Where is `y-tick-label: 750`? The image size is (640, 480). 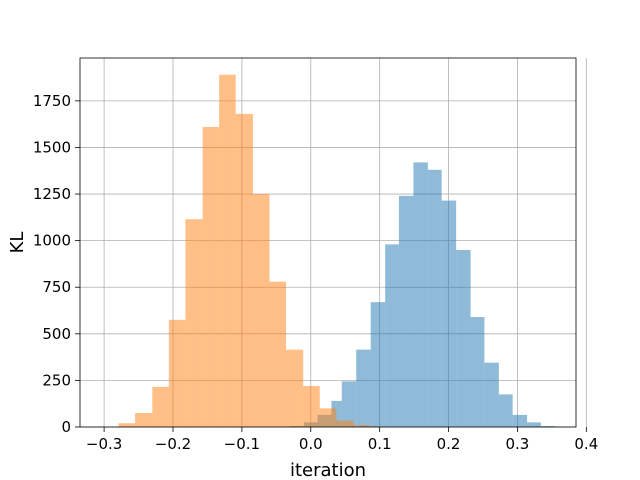
y-tick-label: 750 is located at coordinates (56, 287).